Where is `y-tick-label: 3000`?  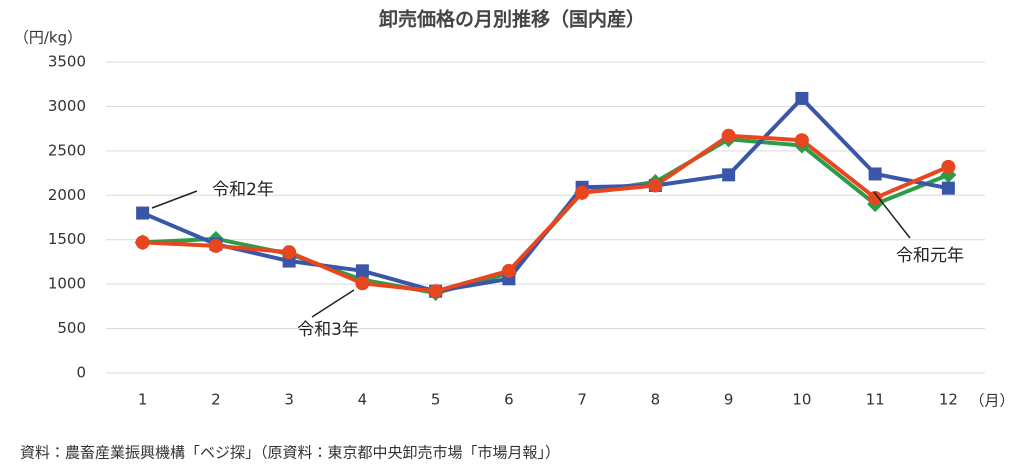 y-tick-label: 3000 is located at coordinates (67, 106).